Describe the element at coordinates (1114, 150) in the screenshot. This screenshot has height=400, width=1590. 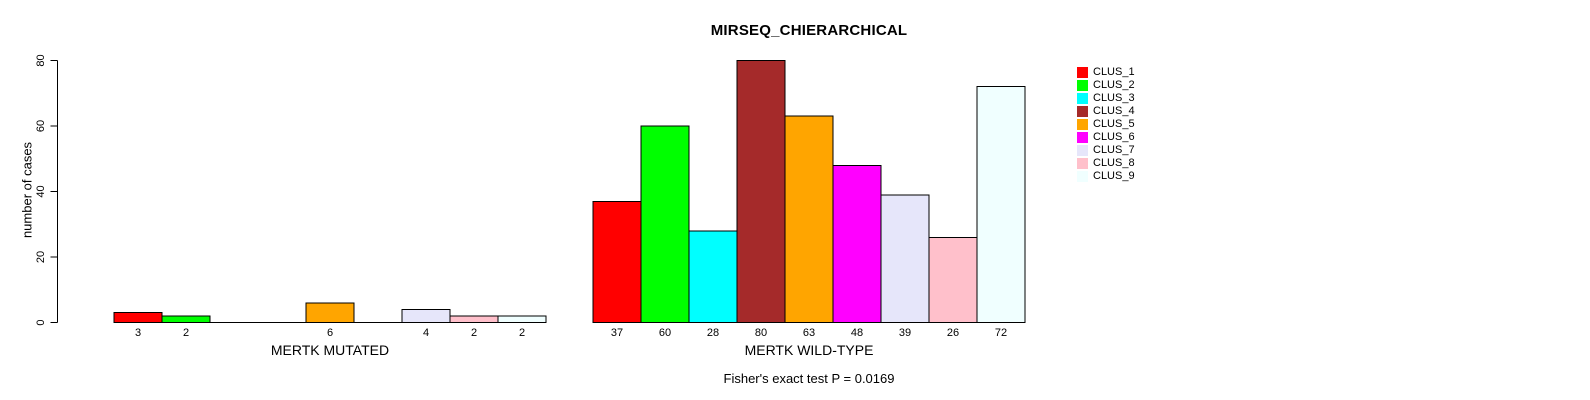
I see `legend-label: CLUS_7` at that location.